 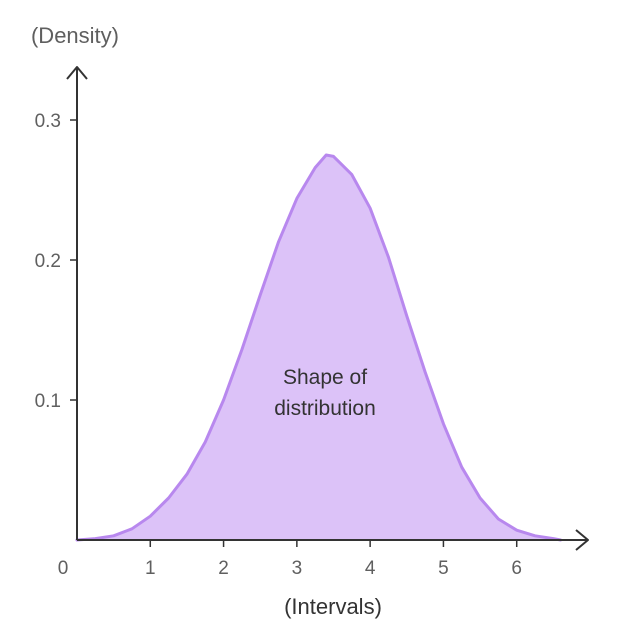 What do you see at coordinates (48, 121) in the screenshot?
I see `y-tick-label: 0.3` at bounding box center [48, 121].